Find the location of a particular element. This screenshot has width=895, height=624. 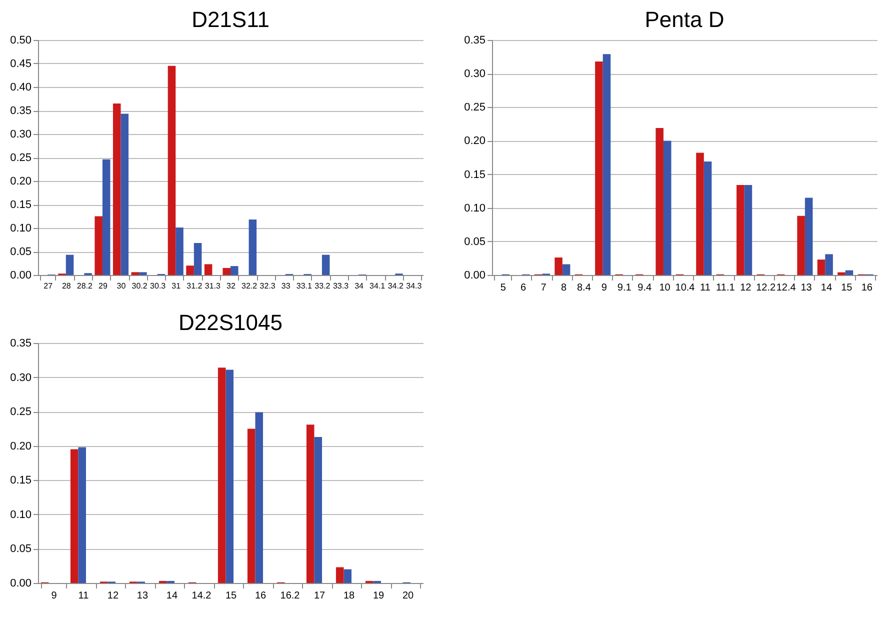

y-tick-label: 0.20 is located at coordinates (21, 182).